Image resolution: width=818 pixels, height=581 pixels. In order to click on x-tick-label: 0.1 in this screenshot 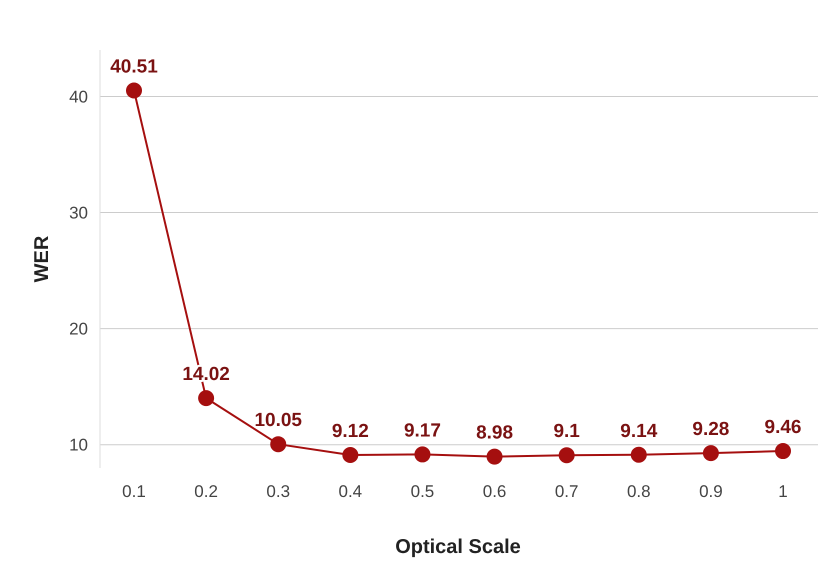, I will do `click(134, 491)`.